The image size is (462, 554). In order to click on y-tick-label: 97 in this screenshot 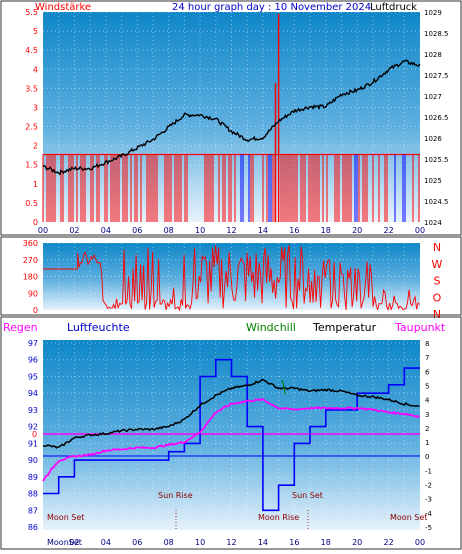, I will do `click(33, 343)`.